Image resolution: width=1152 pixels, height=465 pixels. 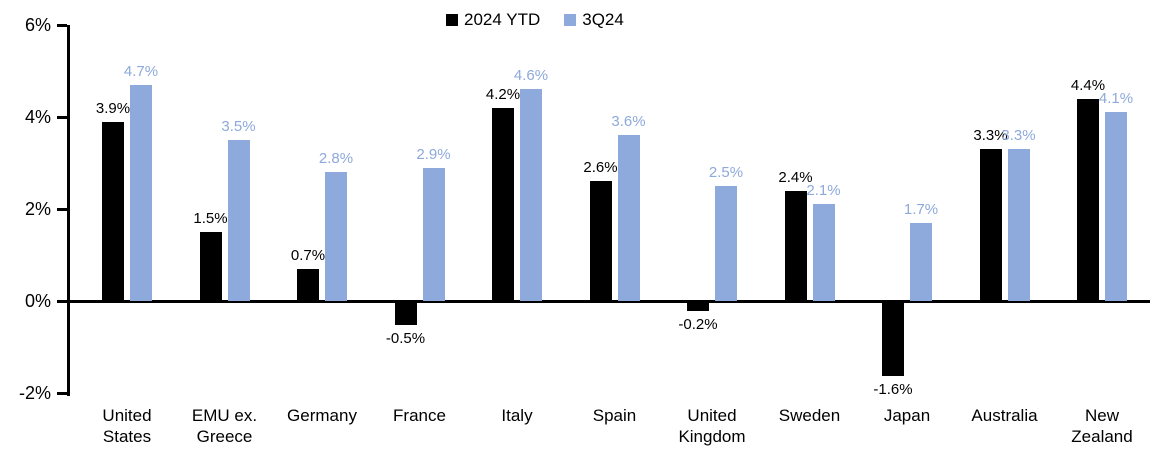 I want to click on y-tick-label: -2%, so click(x=34, y=393).